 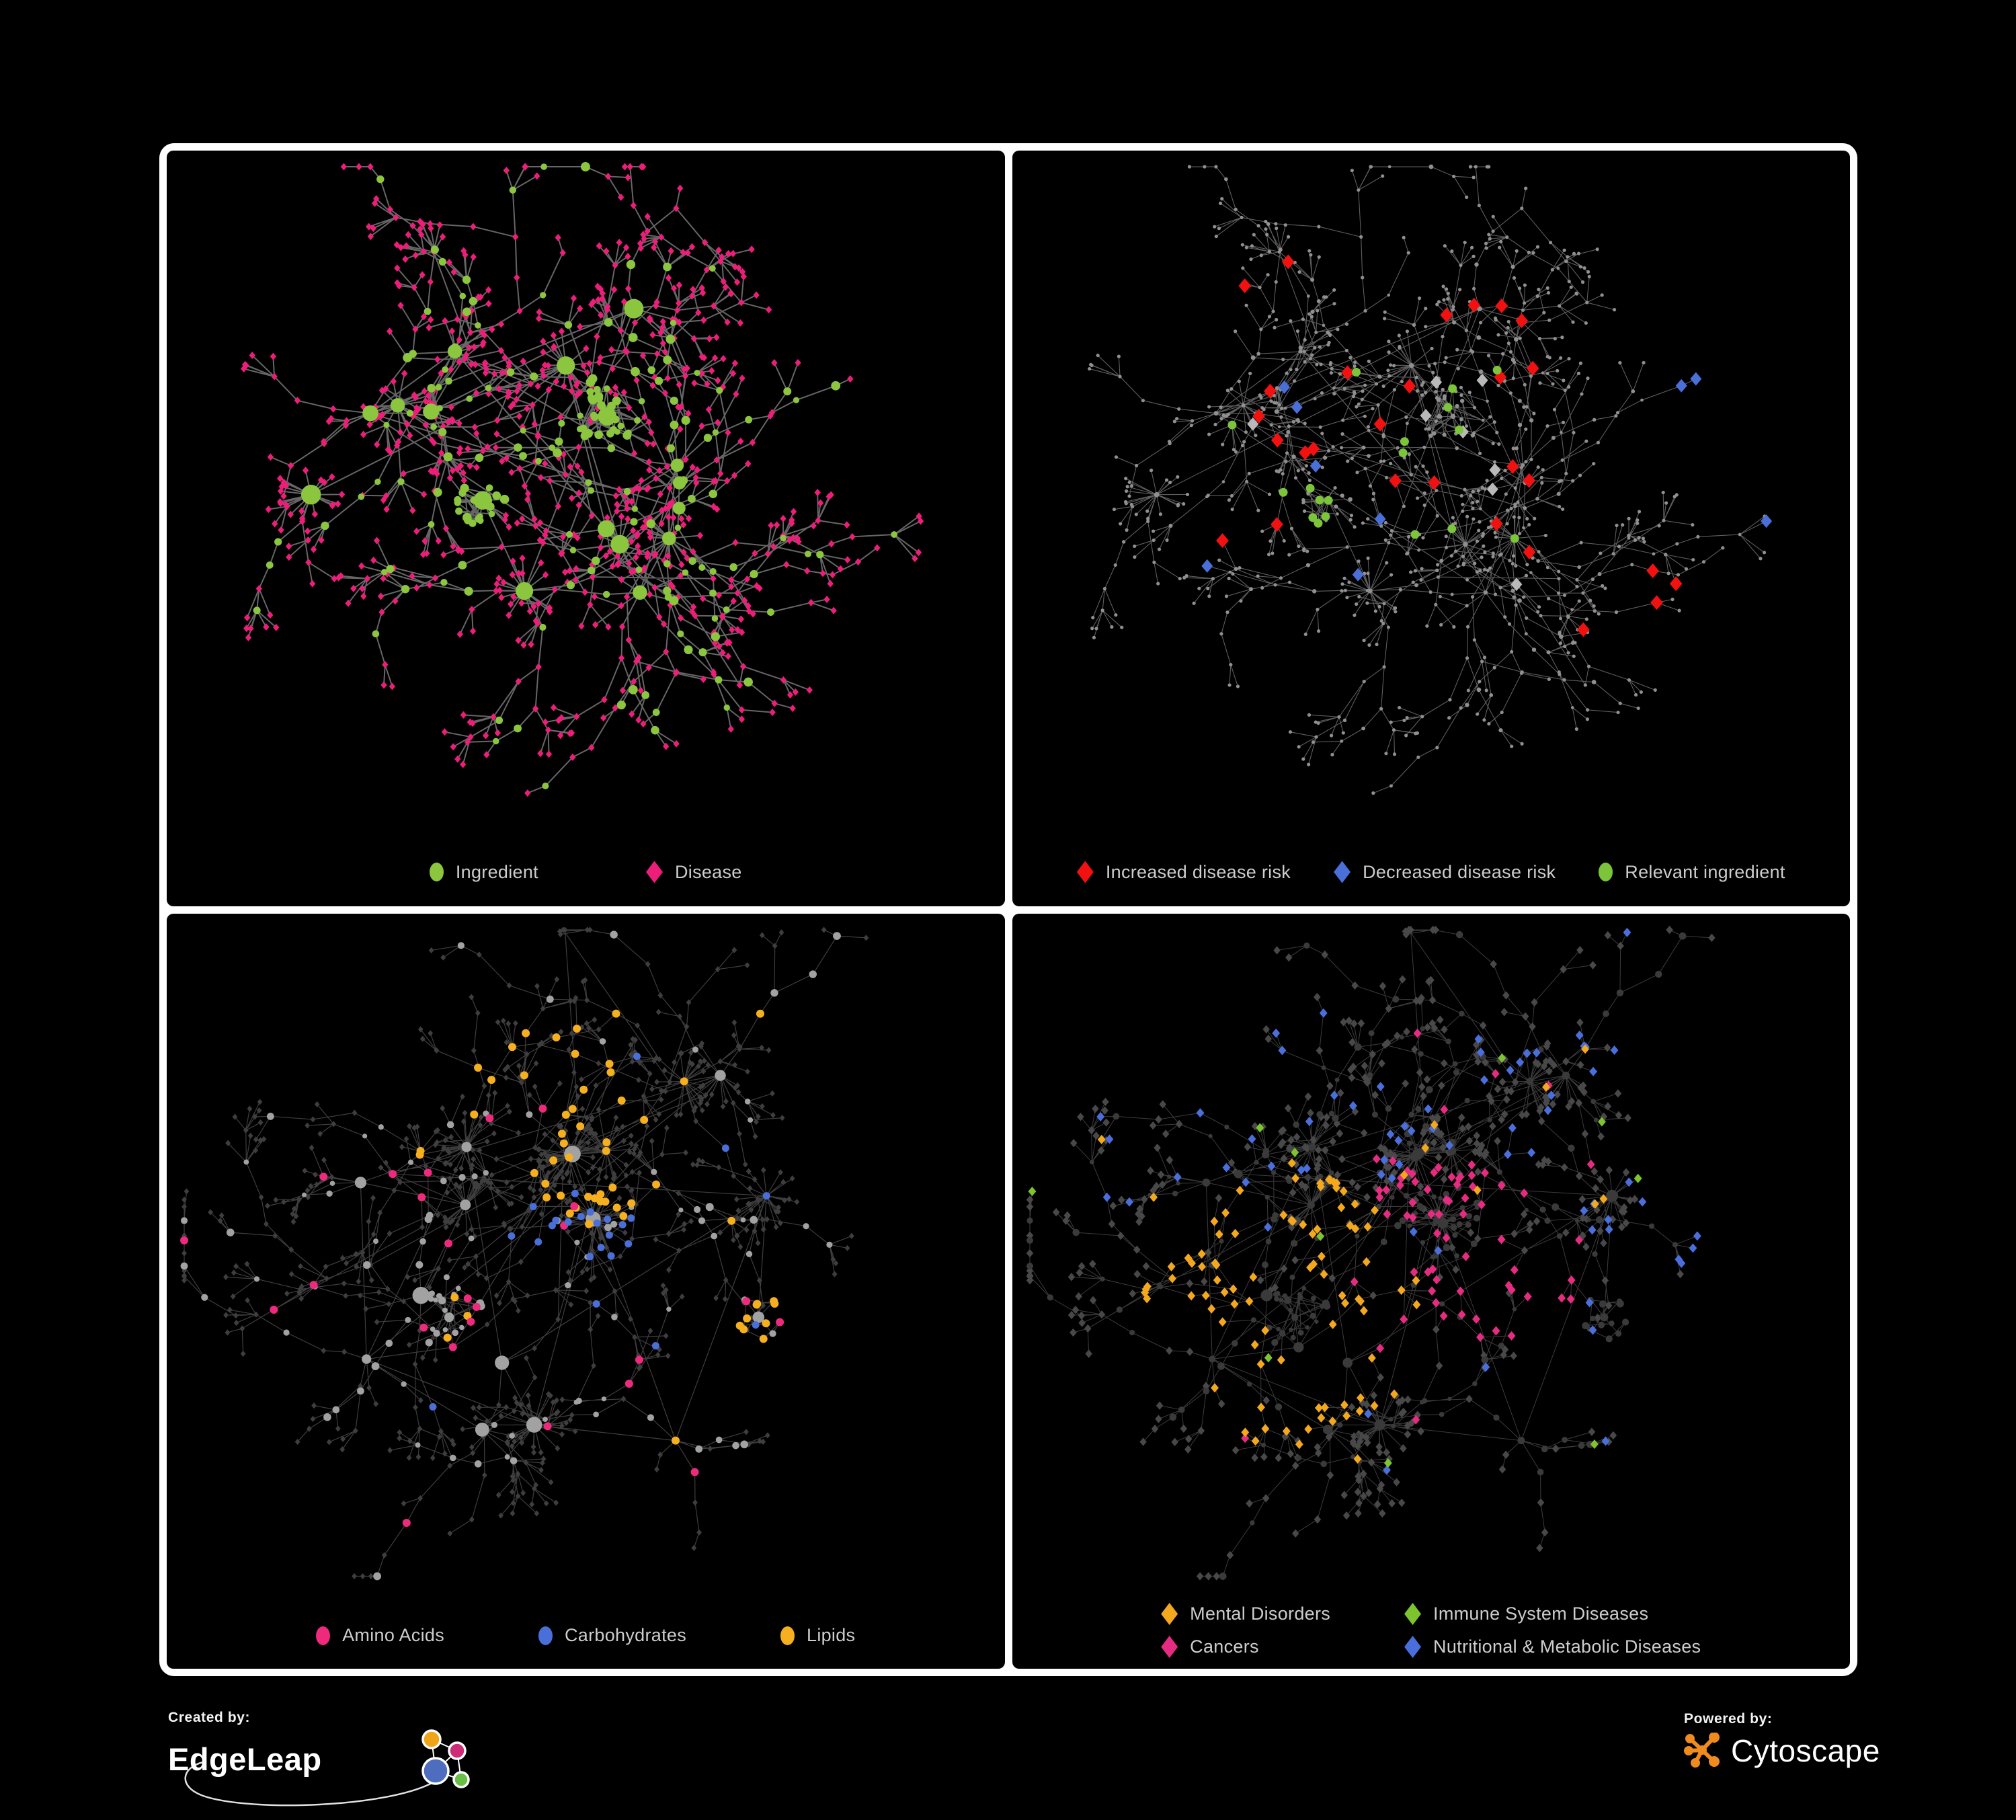 I want to click on legend-item-increased-disease-risk: Increased disease risk, so click(x=1183, y=872).